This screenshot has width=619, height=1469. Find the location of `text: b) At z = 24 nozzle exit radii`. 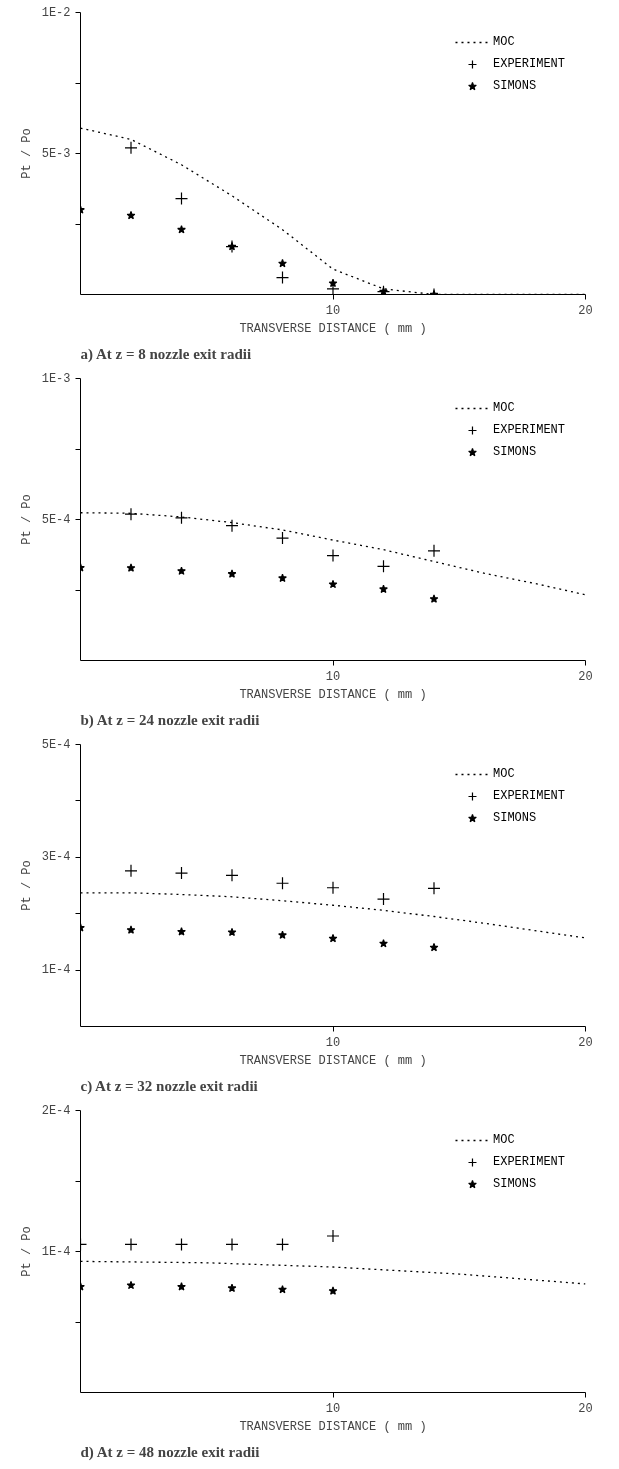

text: b) At z = 24 nozzle exit radii is located at coordinates (170, 720).